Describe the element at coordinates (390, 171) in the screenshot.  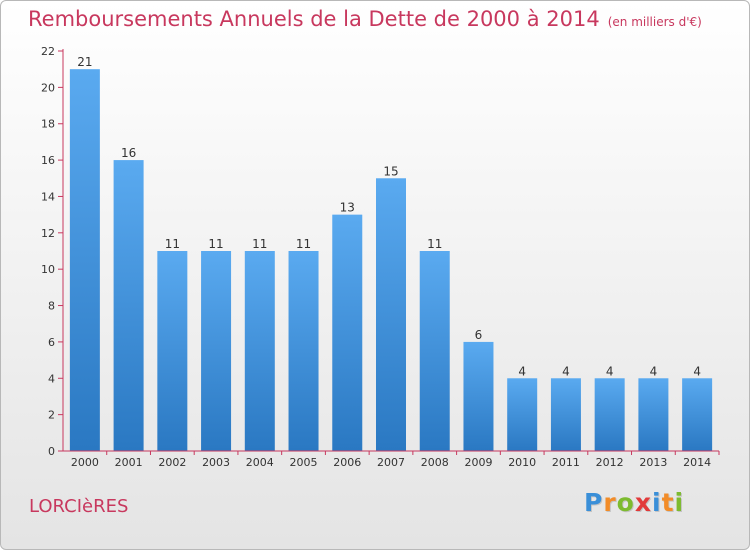
I see `data-label-2007: 15` at that location.